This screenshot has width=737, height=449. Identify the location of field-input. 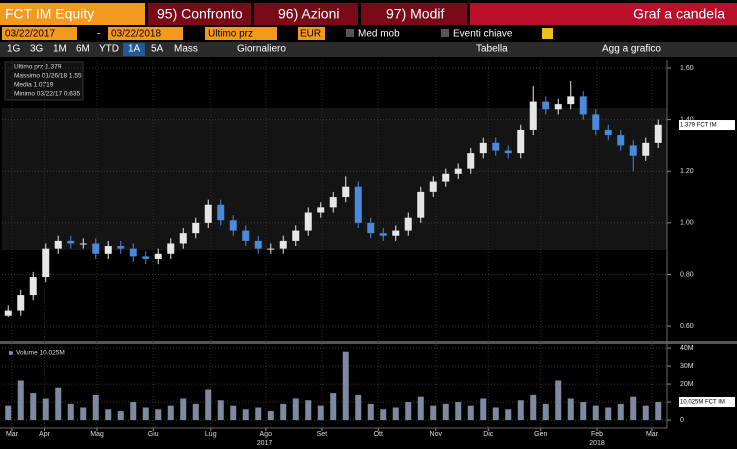
(241, 33).